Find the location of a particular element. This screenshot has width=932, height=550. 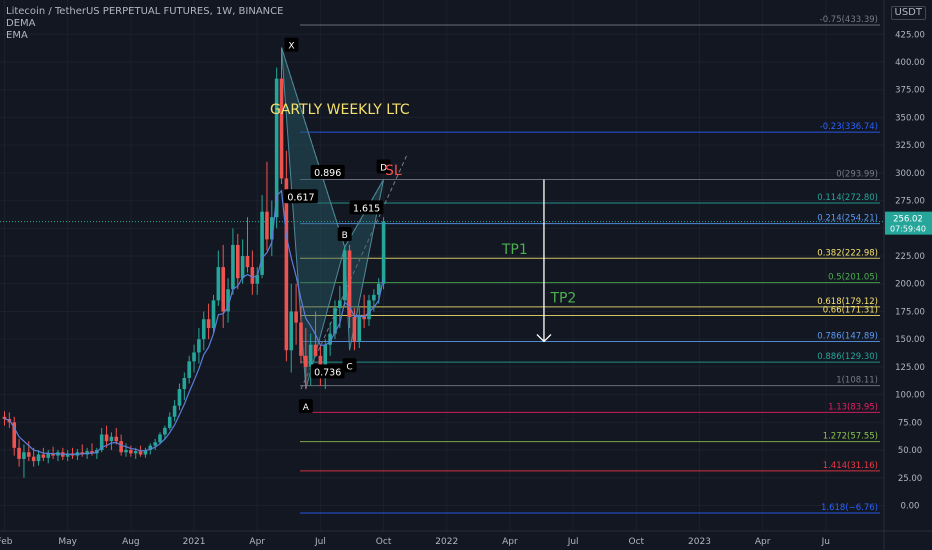

fib-level-label: 0.114(272.80) is located at coordinates (847, 198).